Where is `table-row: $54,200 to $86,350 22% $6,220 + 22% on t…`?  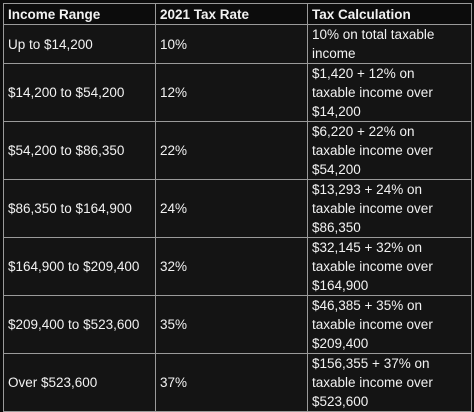
table-row: $54,200 to $86,350 22% $6,220 + 22% on t… is located at coordinates (237, 150).